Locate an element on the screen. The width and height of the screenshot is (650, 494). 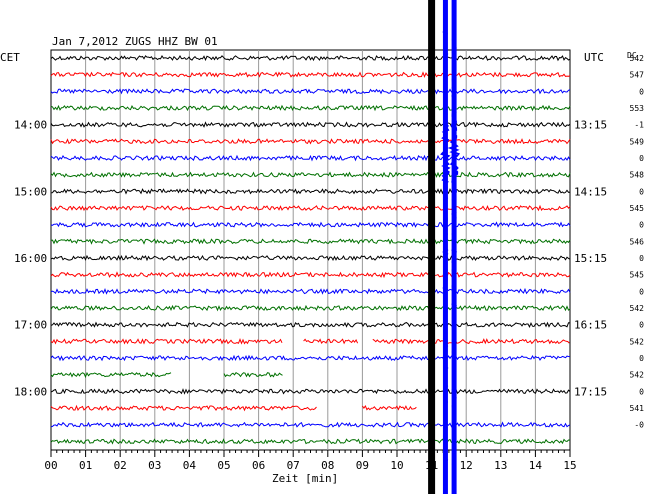
x-tick-label: 02 is located at coordinates (120, 465).